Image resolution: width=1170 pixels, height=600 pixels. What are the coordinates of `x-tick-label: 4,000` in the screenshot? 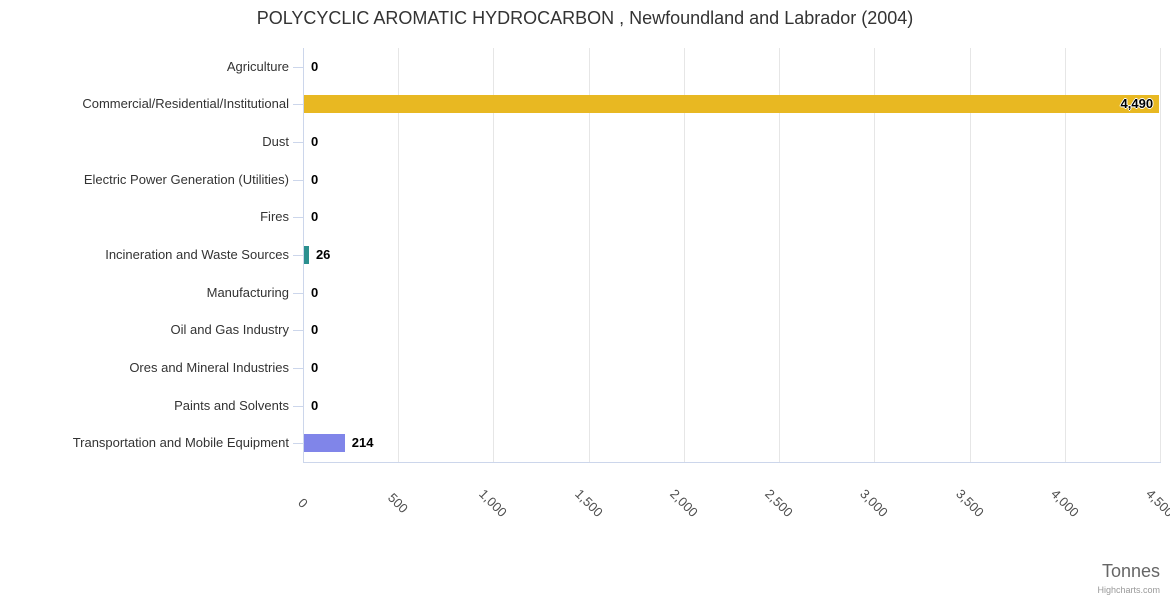 It's located at (1064, 503).